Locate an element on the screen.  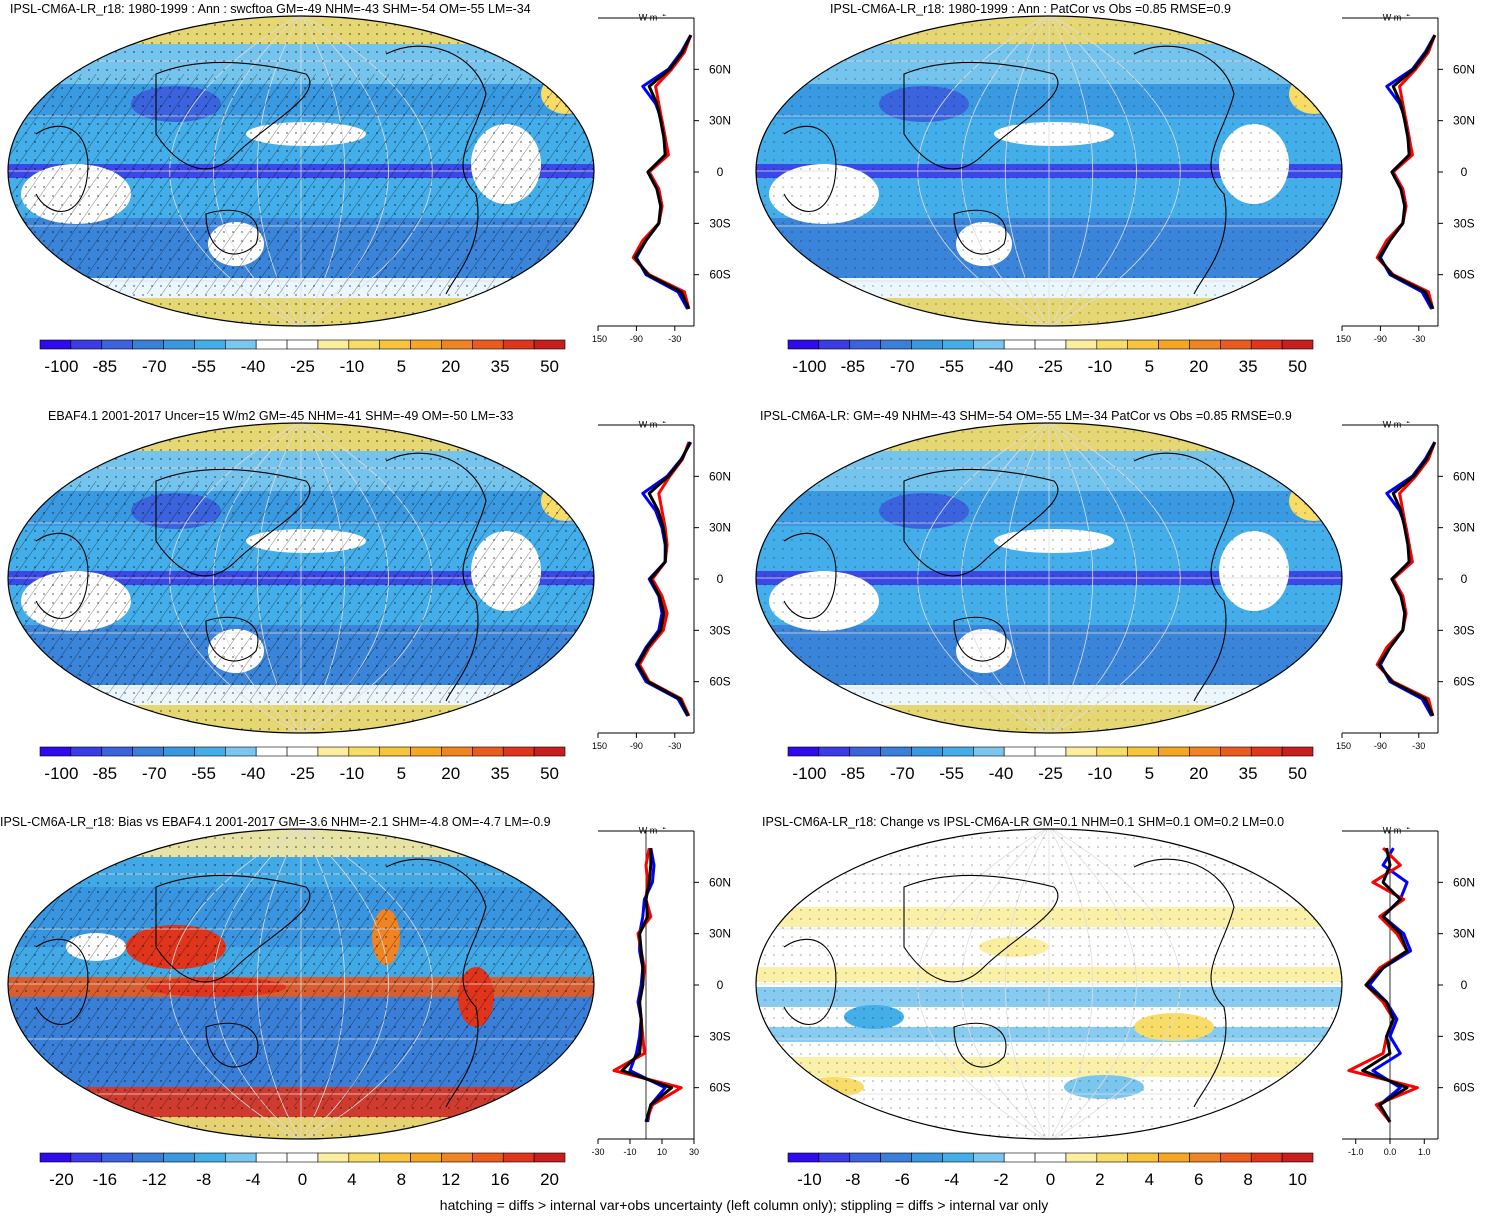
x-tick-label: 0.0 is located at coordinates (1390, 1152).